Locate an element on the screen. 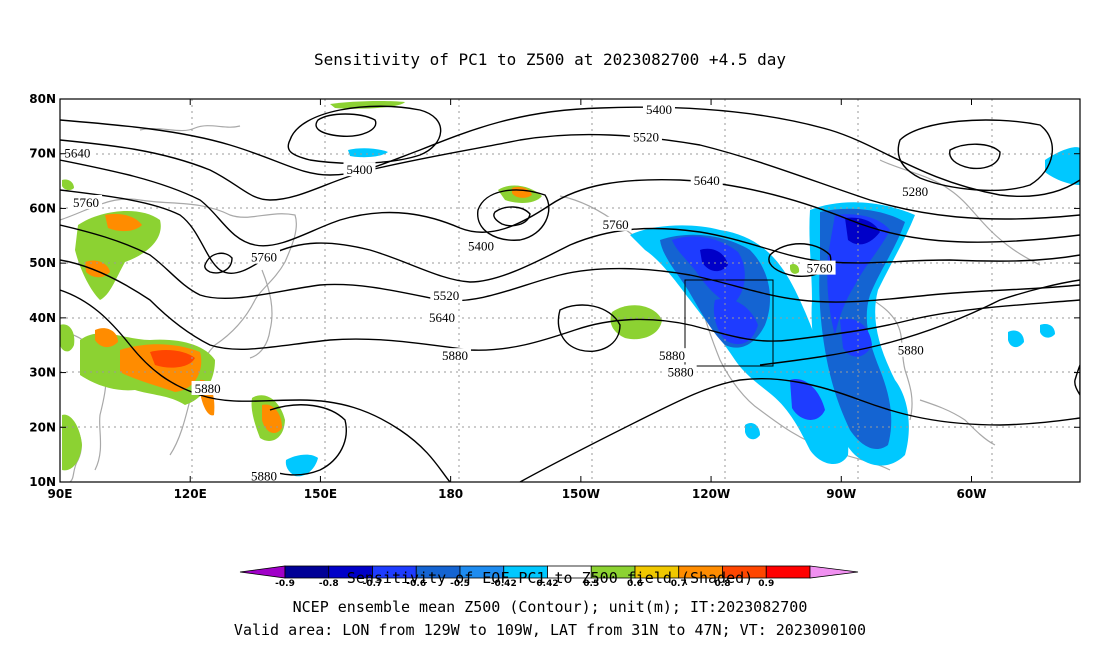 The image size is (1100, 650). colorbar-level-label: 0.8 is located at coordinates (723, 584).